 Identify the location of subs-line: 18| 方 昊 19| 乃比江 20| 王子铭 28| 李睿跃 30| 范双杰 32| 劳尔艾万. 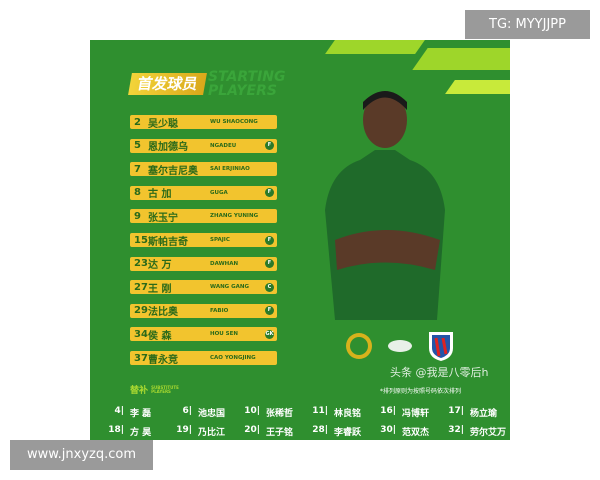
(305, 431).